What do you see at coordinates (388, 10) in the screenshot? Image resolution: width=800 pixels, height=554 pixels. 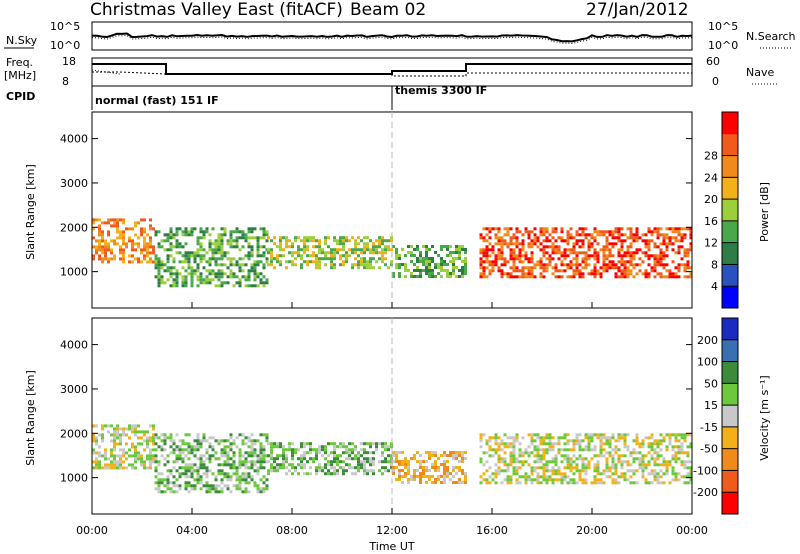 I see `beam-label: Beam 02` at bounding box center [388, 10].